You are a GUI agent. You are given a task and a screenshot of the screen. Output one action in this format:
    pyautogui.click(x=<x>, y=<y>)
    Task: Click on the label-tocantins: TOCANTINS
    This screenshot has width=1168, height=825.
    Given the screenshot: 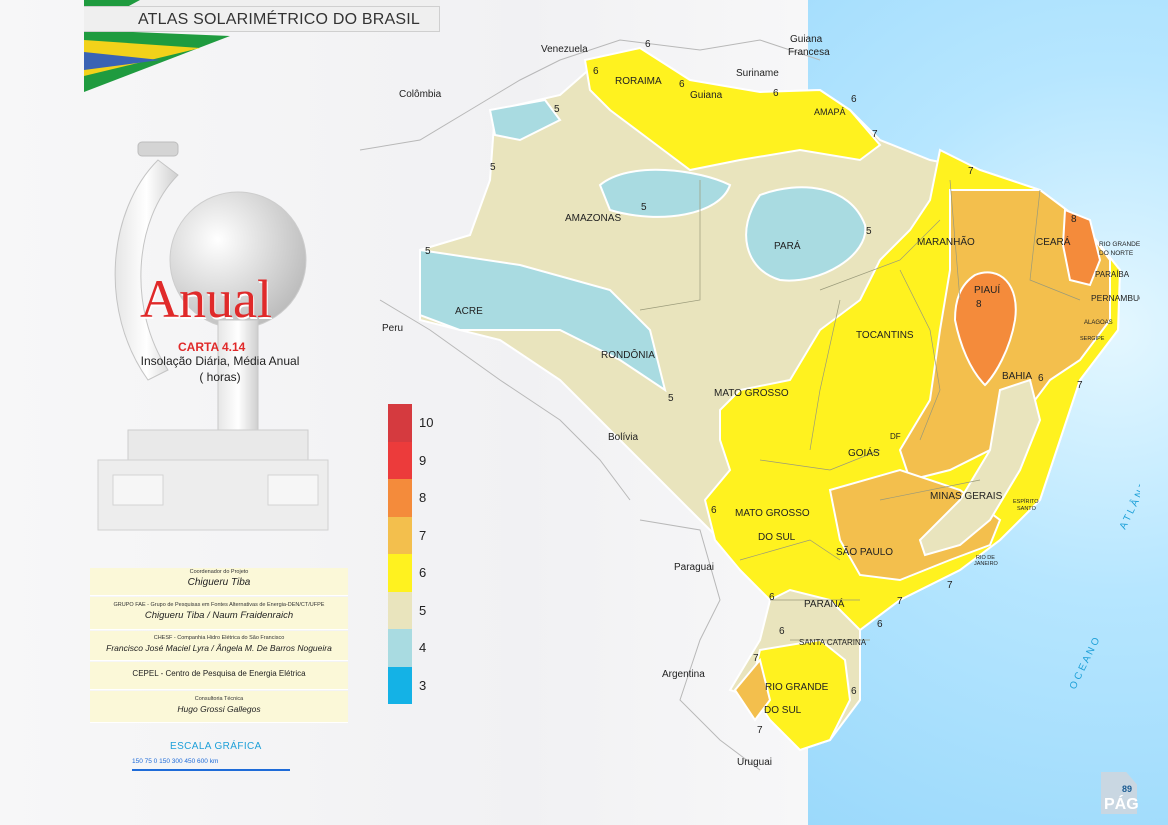 What is the action you would take?
    pyautogui.click(x=885, y=335)
    